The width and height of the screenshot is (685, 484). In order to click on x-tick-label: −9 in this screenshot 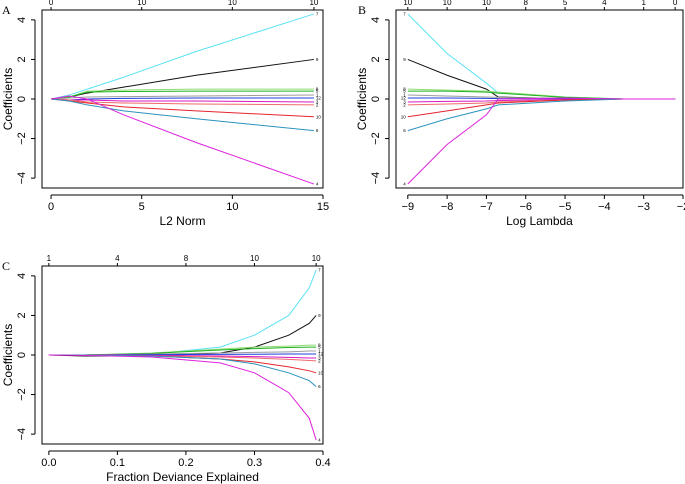, I will do `click(408, 207)`.